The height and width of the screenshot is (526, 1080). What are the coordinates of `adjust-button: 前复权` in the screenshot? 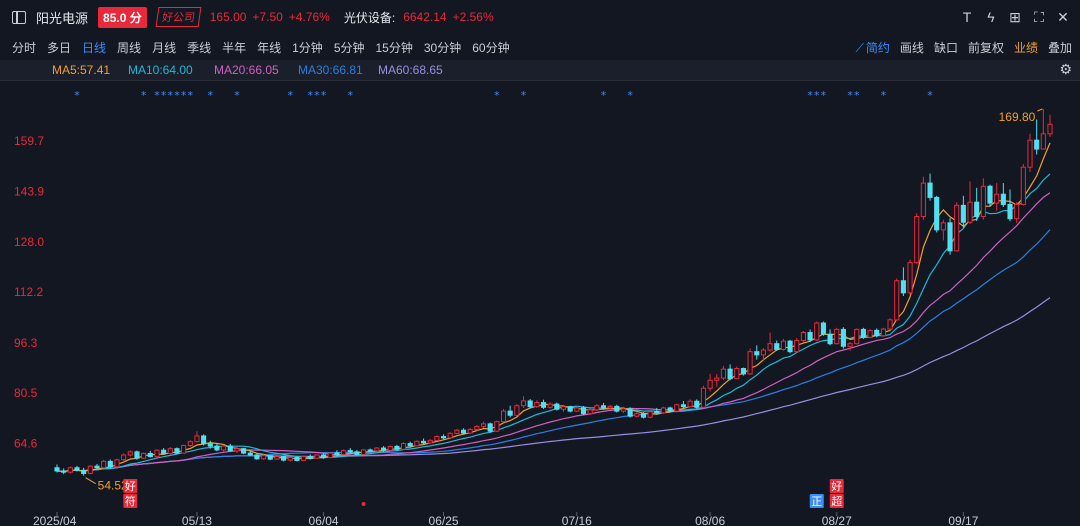 It's located at (985, 48).